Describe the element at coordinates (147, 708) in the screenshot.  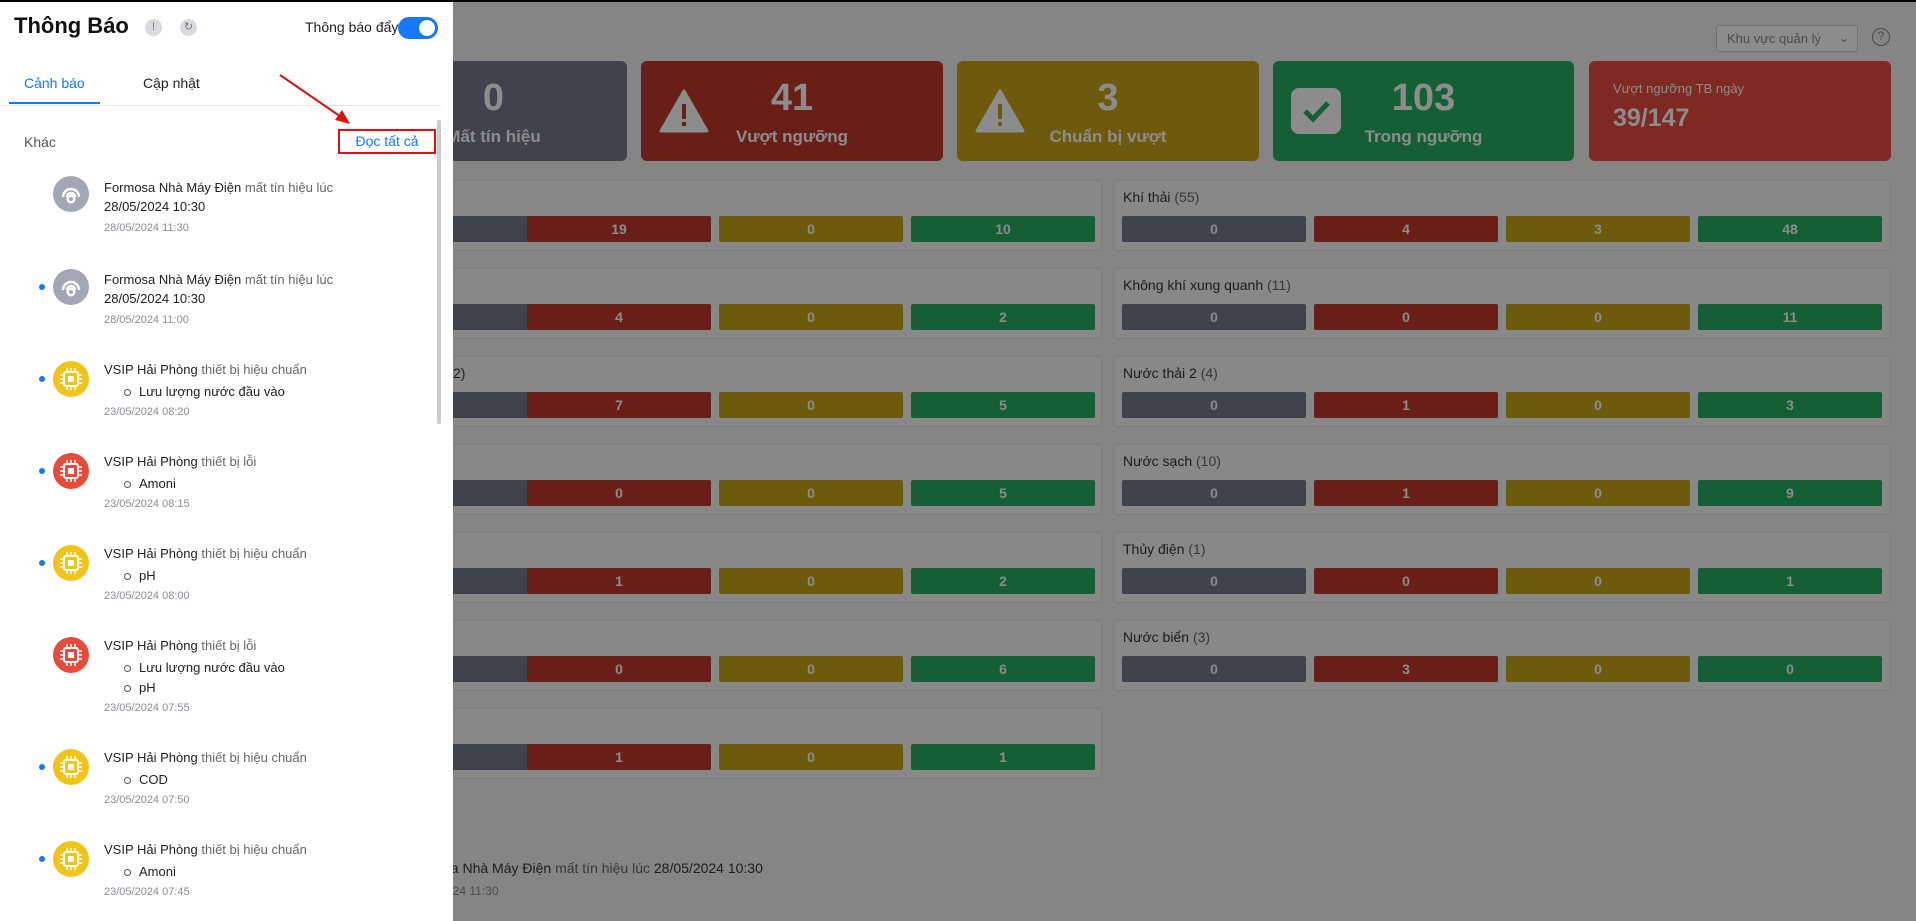
I see `notification-time: 23/05/2024 07:55` at that location.